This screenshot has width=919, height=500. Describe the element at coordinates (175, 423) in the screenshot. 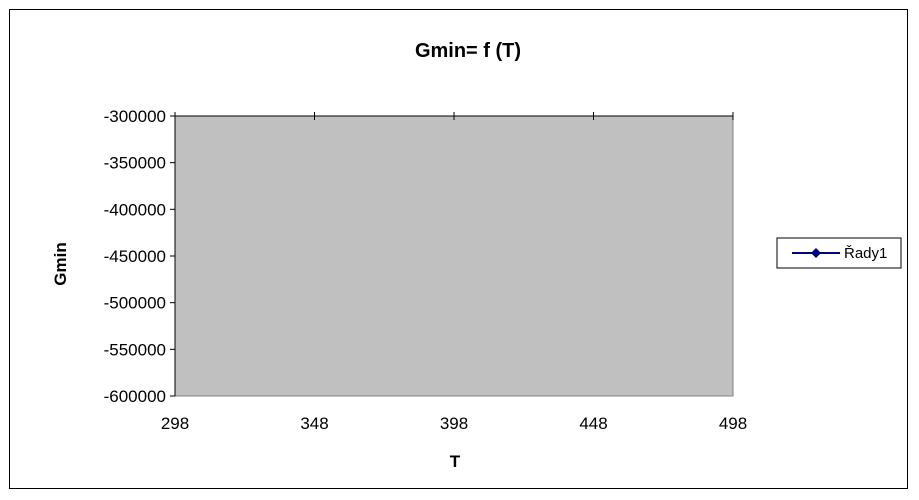

I see `x-tick-label: 298` at that location.